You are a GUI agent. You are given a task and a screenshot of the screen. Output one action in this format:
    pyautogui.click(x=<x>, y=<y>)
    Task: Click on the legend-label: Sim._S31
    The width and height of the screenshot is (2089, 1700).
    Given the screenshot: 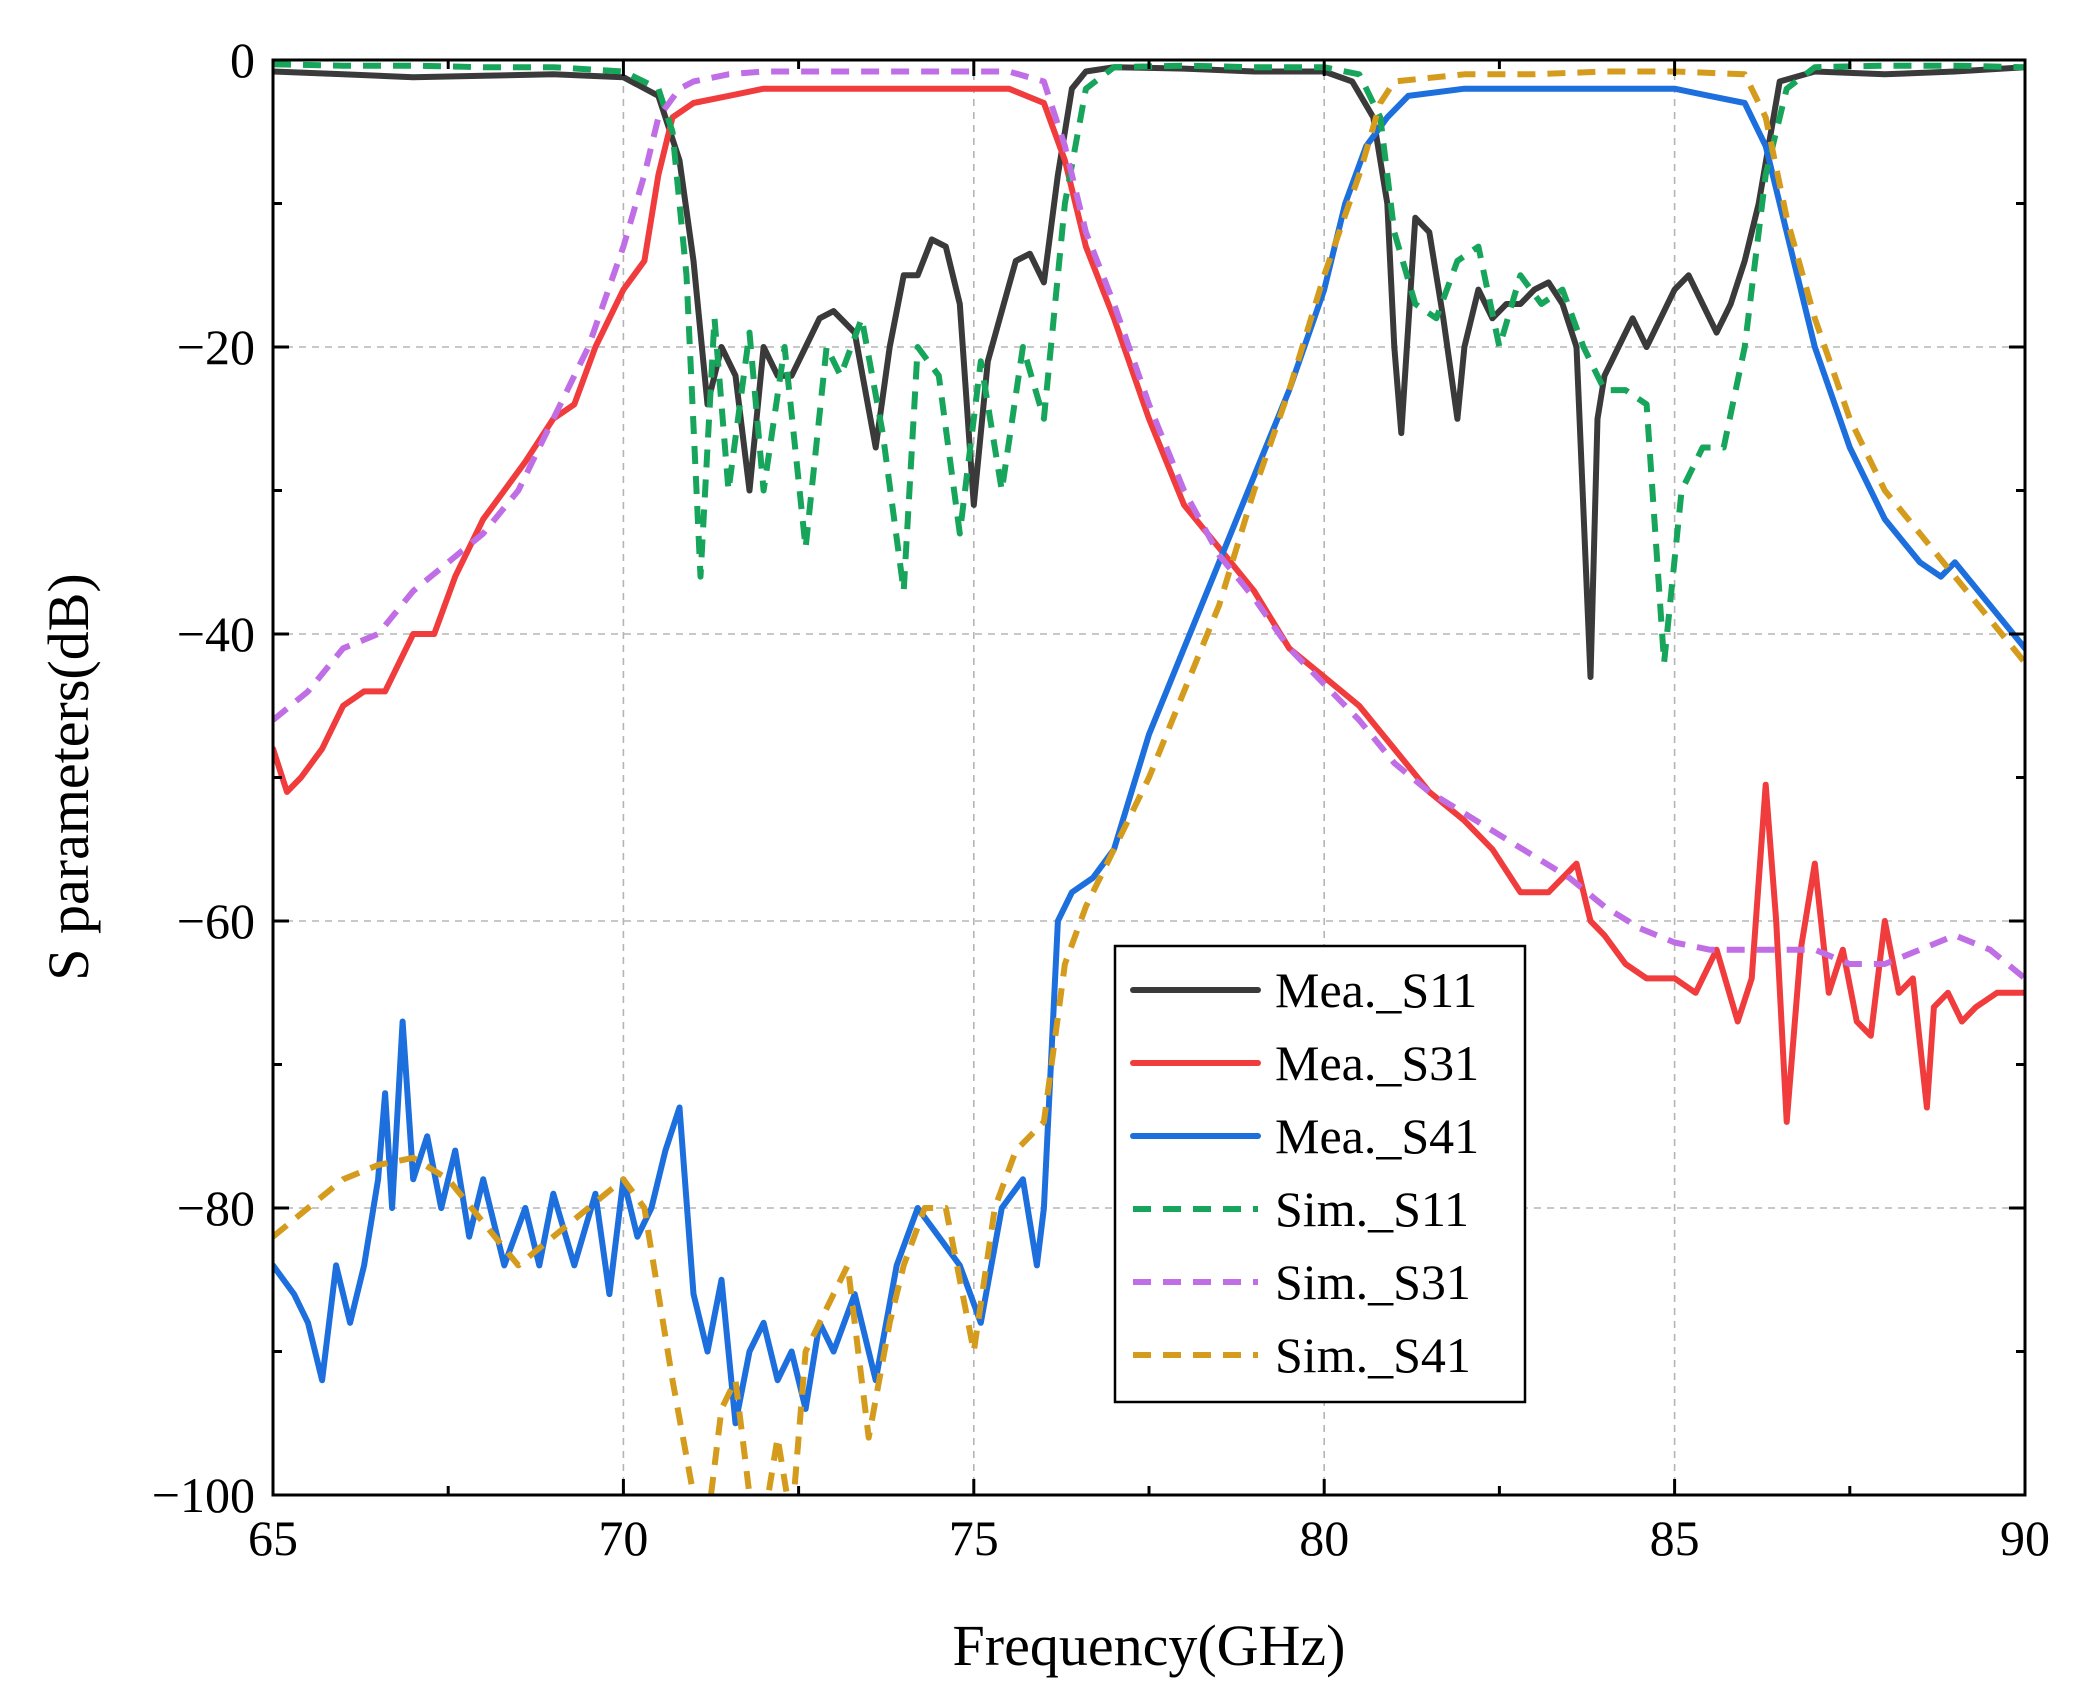 What is the action you would take?
    pyautogui.click(x=1373, y=1282)
    